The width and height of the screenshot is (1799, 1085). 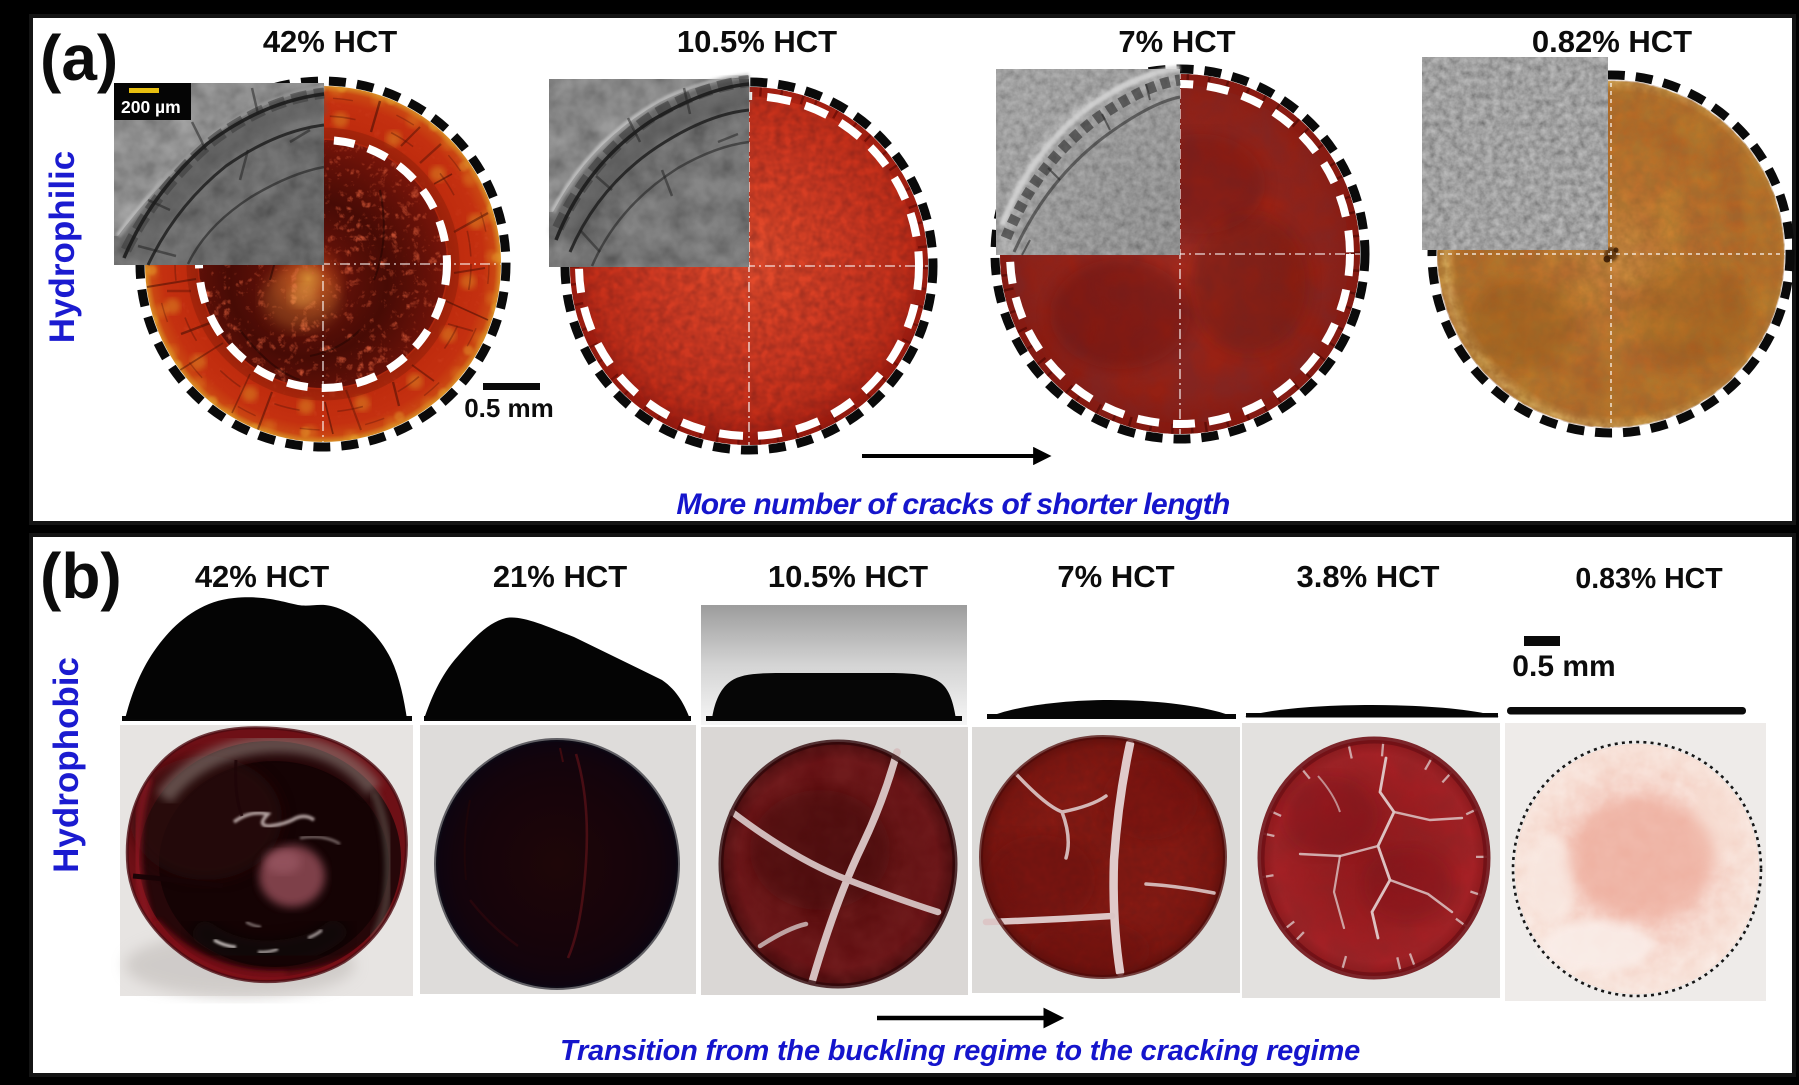 I want to click on svg-text:More number of cracks of short: More number of cracks of shorter length, so click(x=953, y=504).